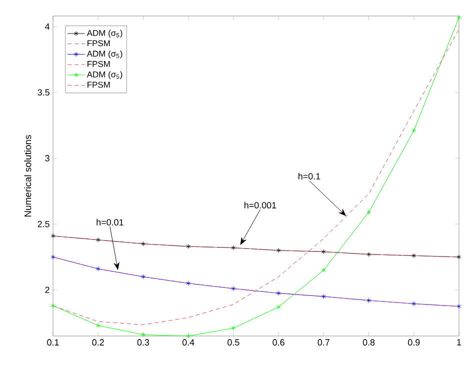  What do you see at coordinates (47, 26) in the screenshot?
I see `y-tick-label: 4` at bounding box center [47, 26].